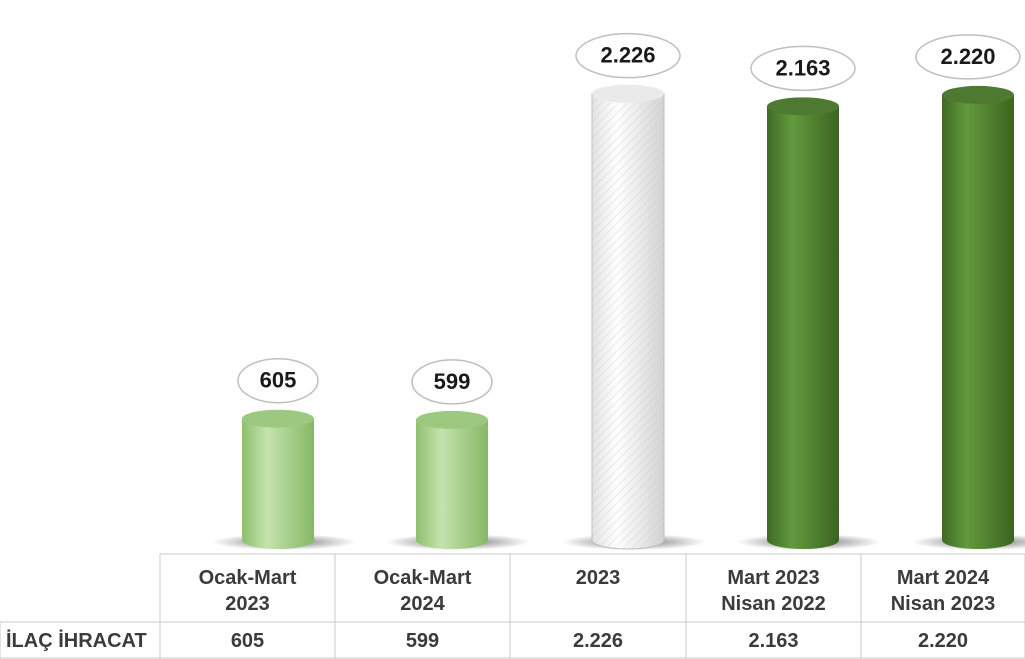 Image resolution: width=1025 pixels, height=659 pixels. I want to click on data-label-4: 2.163, so click(803, 68).